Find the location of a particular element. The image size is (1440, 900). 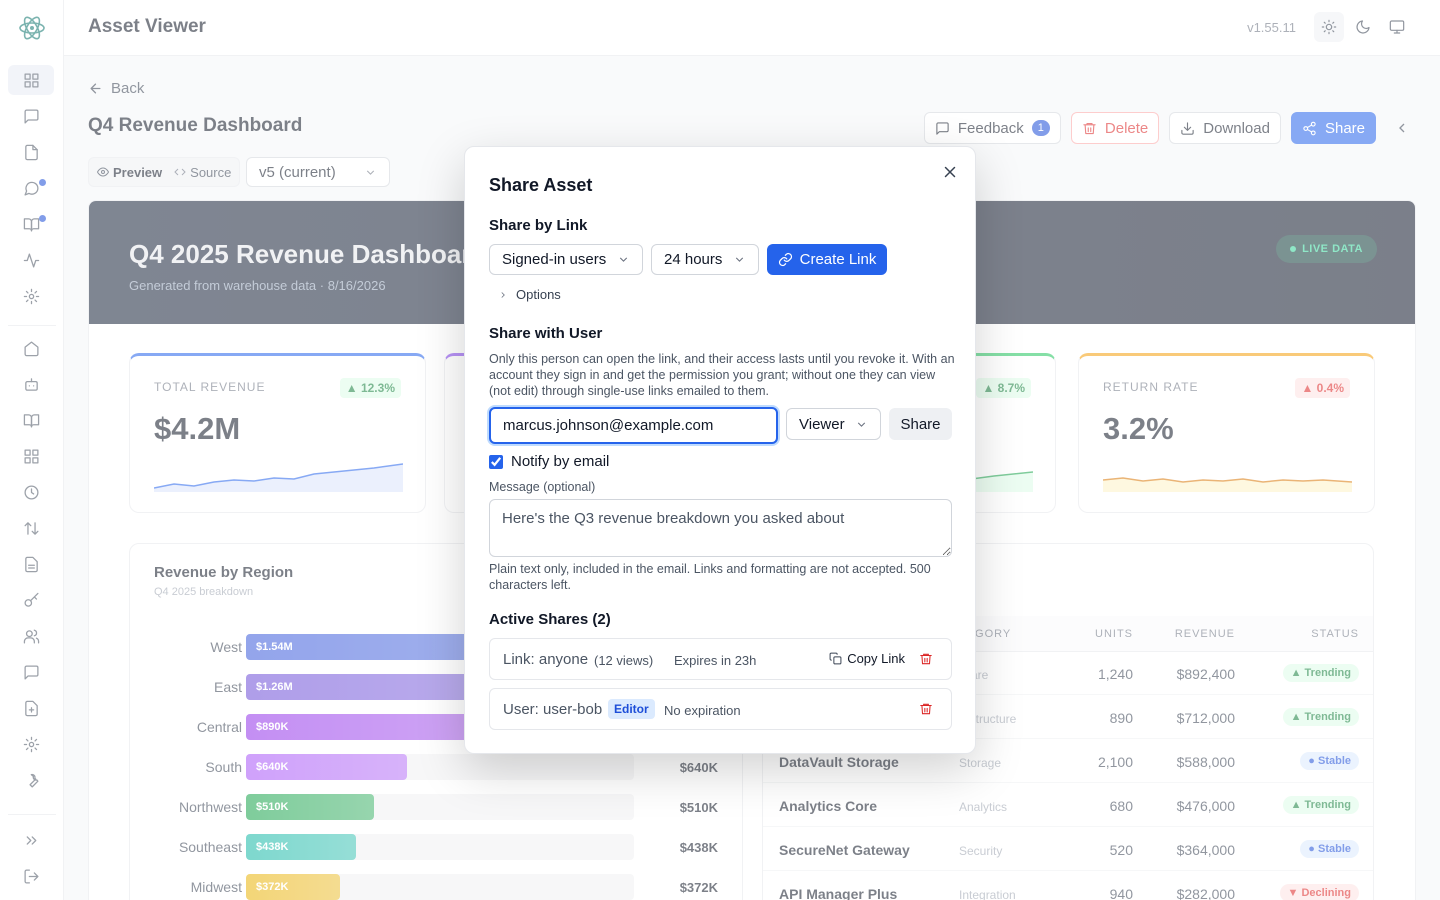

sidebar-item-activity is located at coordinates (31, 260).